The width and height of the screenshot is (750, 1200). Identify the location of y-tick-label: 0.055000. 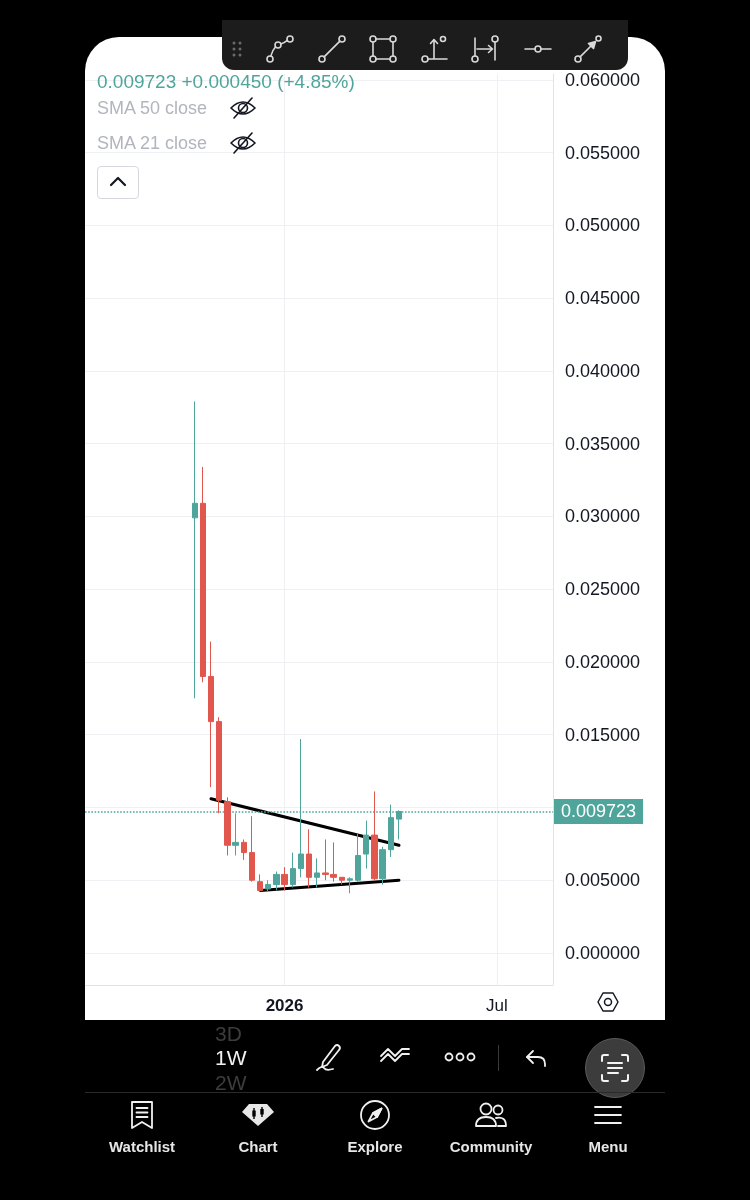
(603, 152).